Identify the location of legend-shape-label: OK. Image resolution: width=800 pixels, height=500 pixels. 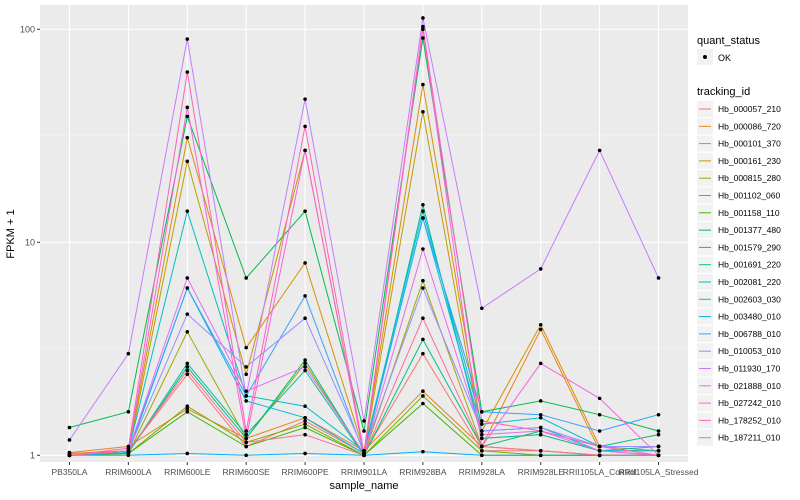
(724, 58).